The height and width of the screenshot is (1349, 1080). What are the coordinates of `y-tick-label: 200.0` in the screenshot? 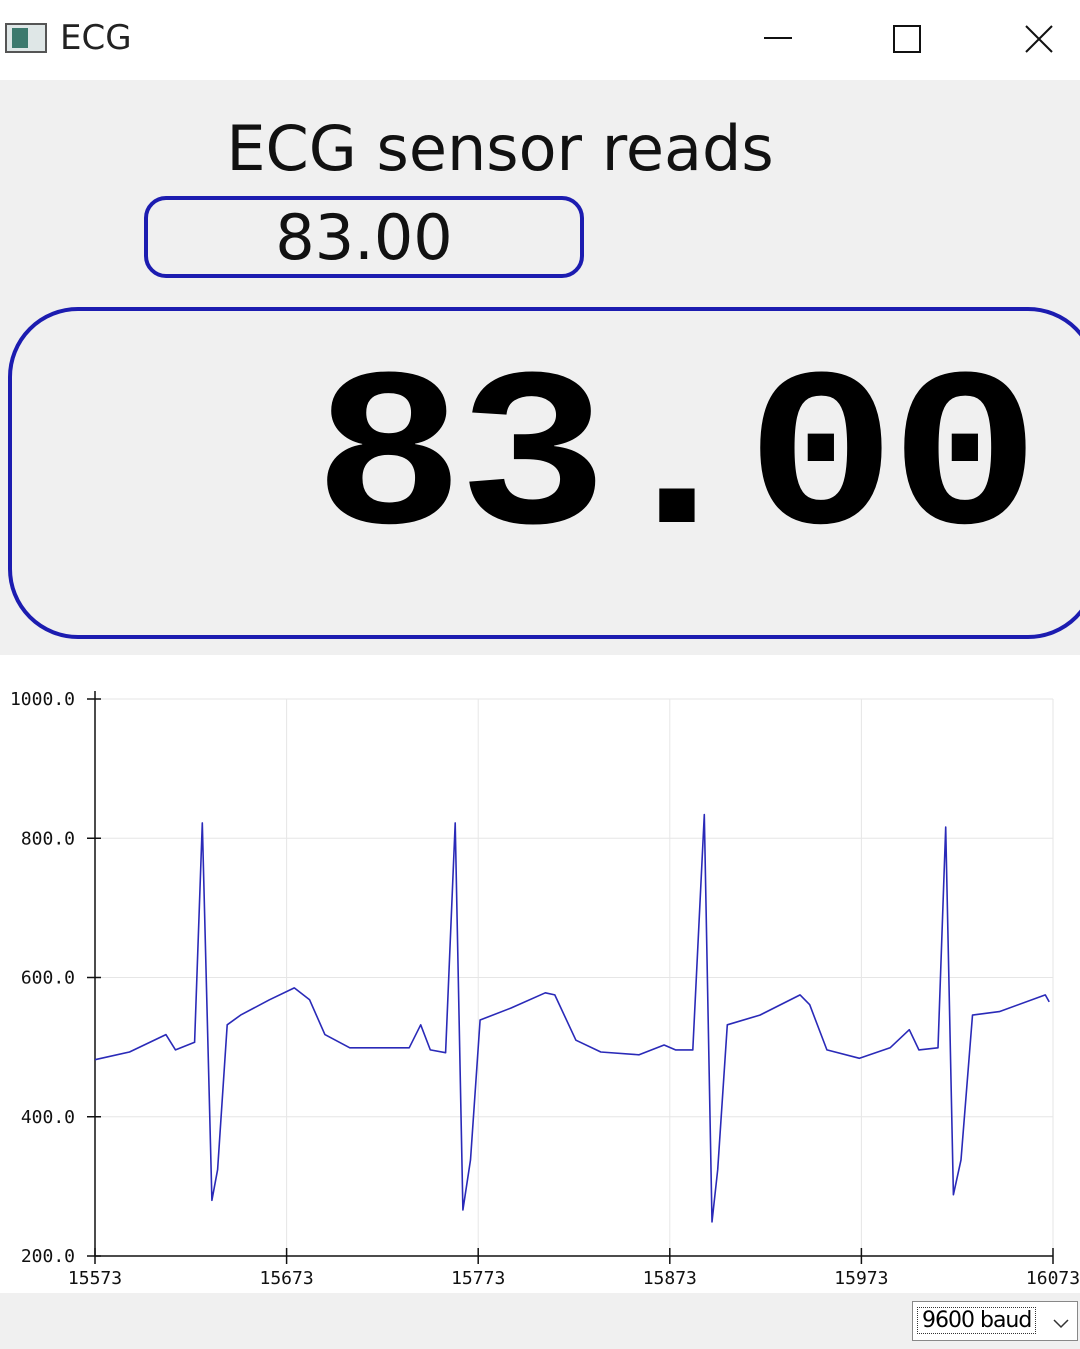 It's located at (48, 1256).